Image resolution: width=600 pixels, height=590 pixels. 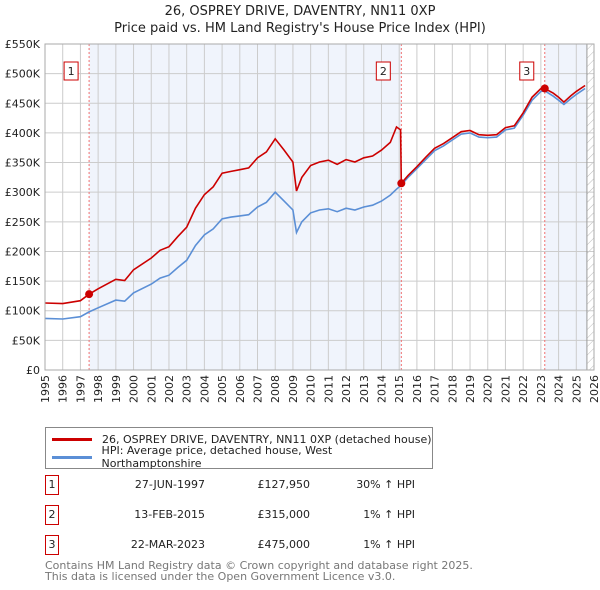 I want to click on sale-price: £315,000, so click(x=284, y=514).